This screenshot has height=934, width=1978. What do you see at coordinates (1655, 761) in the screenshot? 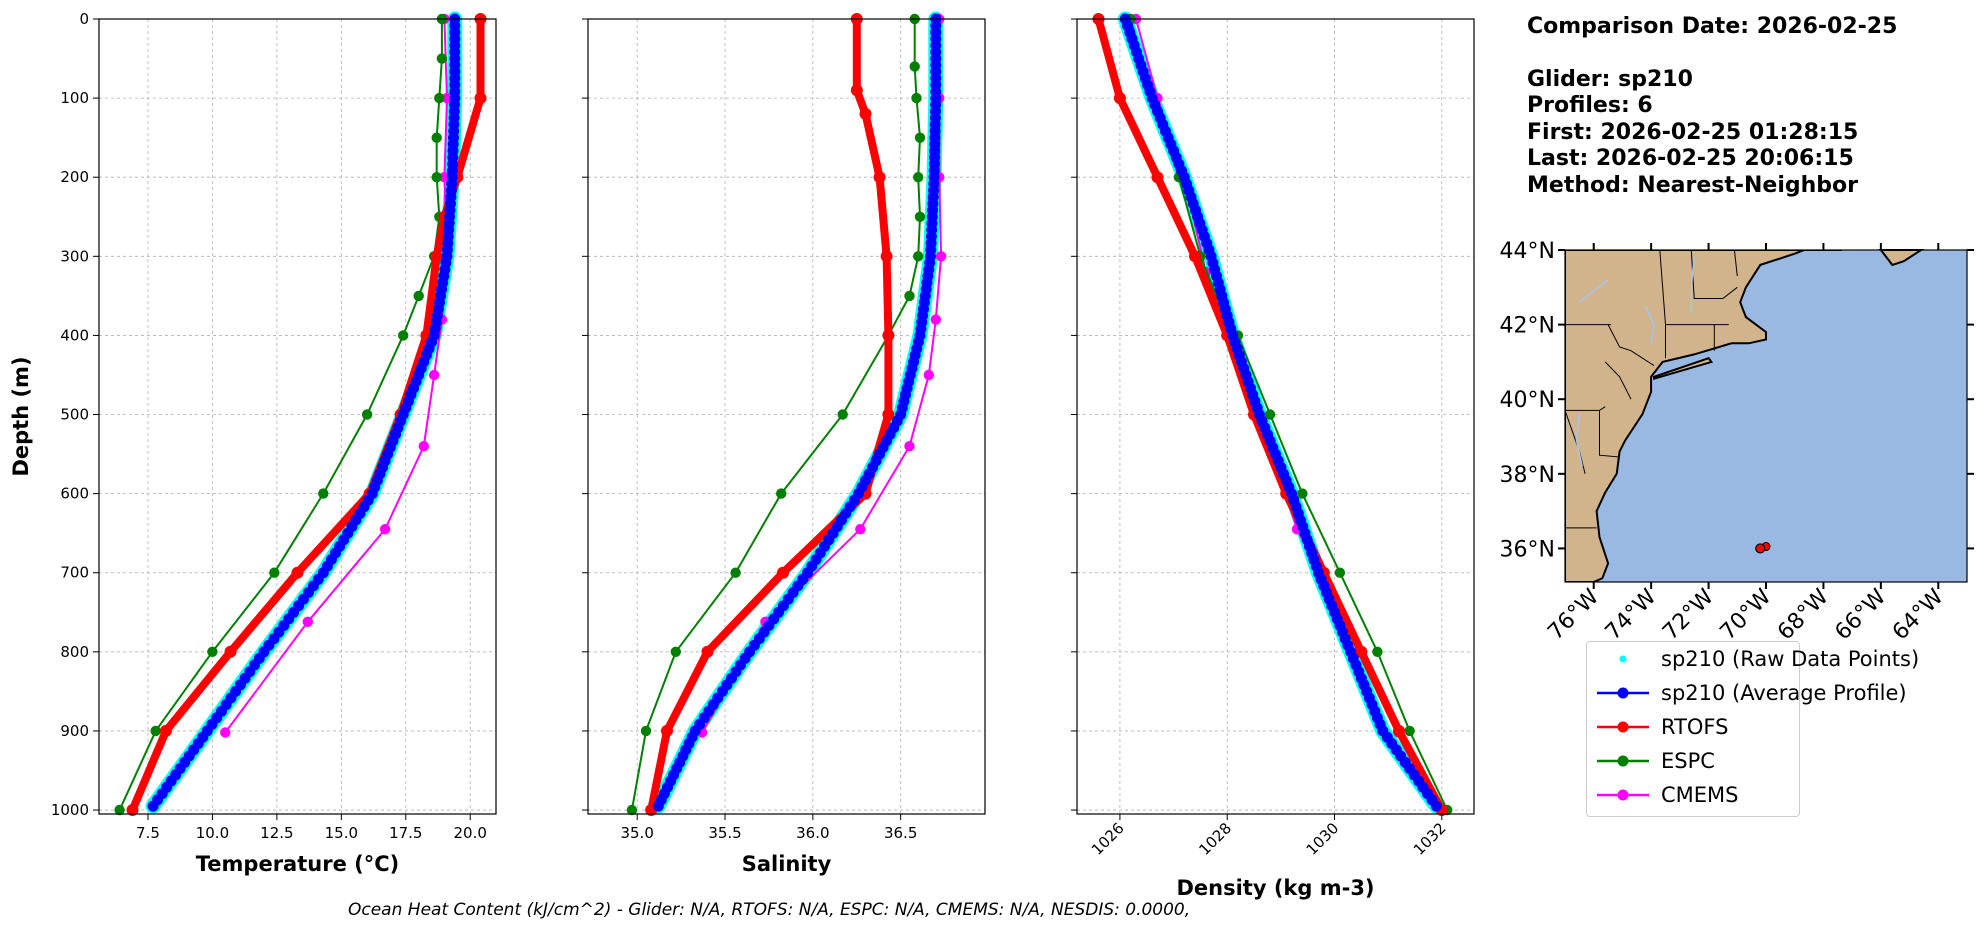
I see `legend-item-espc: ESPC` at bounding box center [1655, 761].